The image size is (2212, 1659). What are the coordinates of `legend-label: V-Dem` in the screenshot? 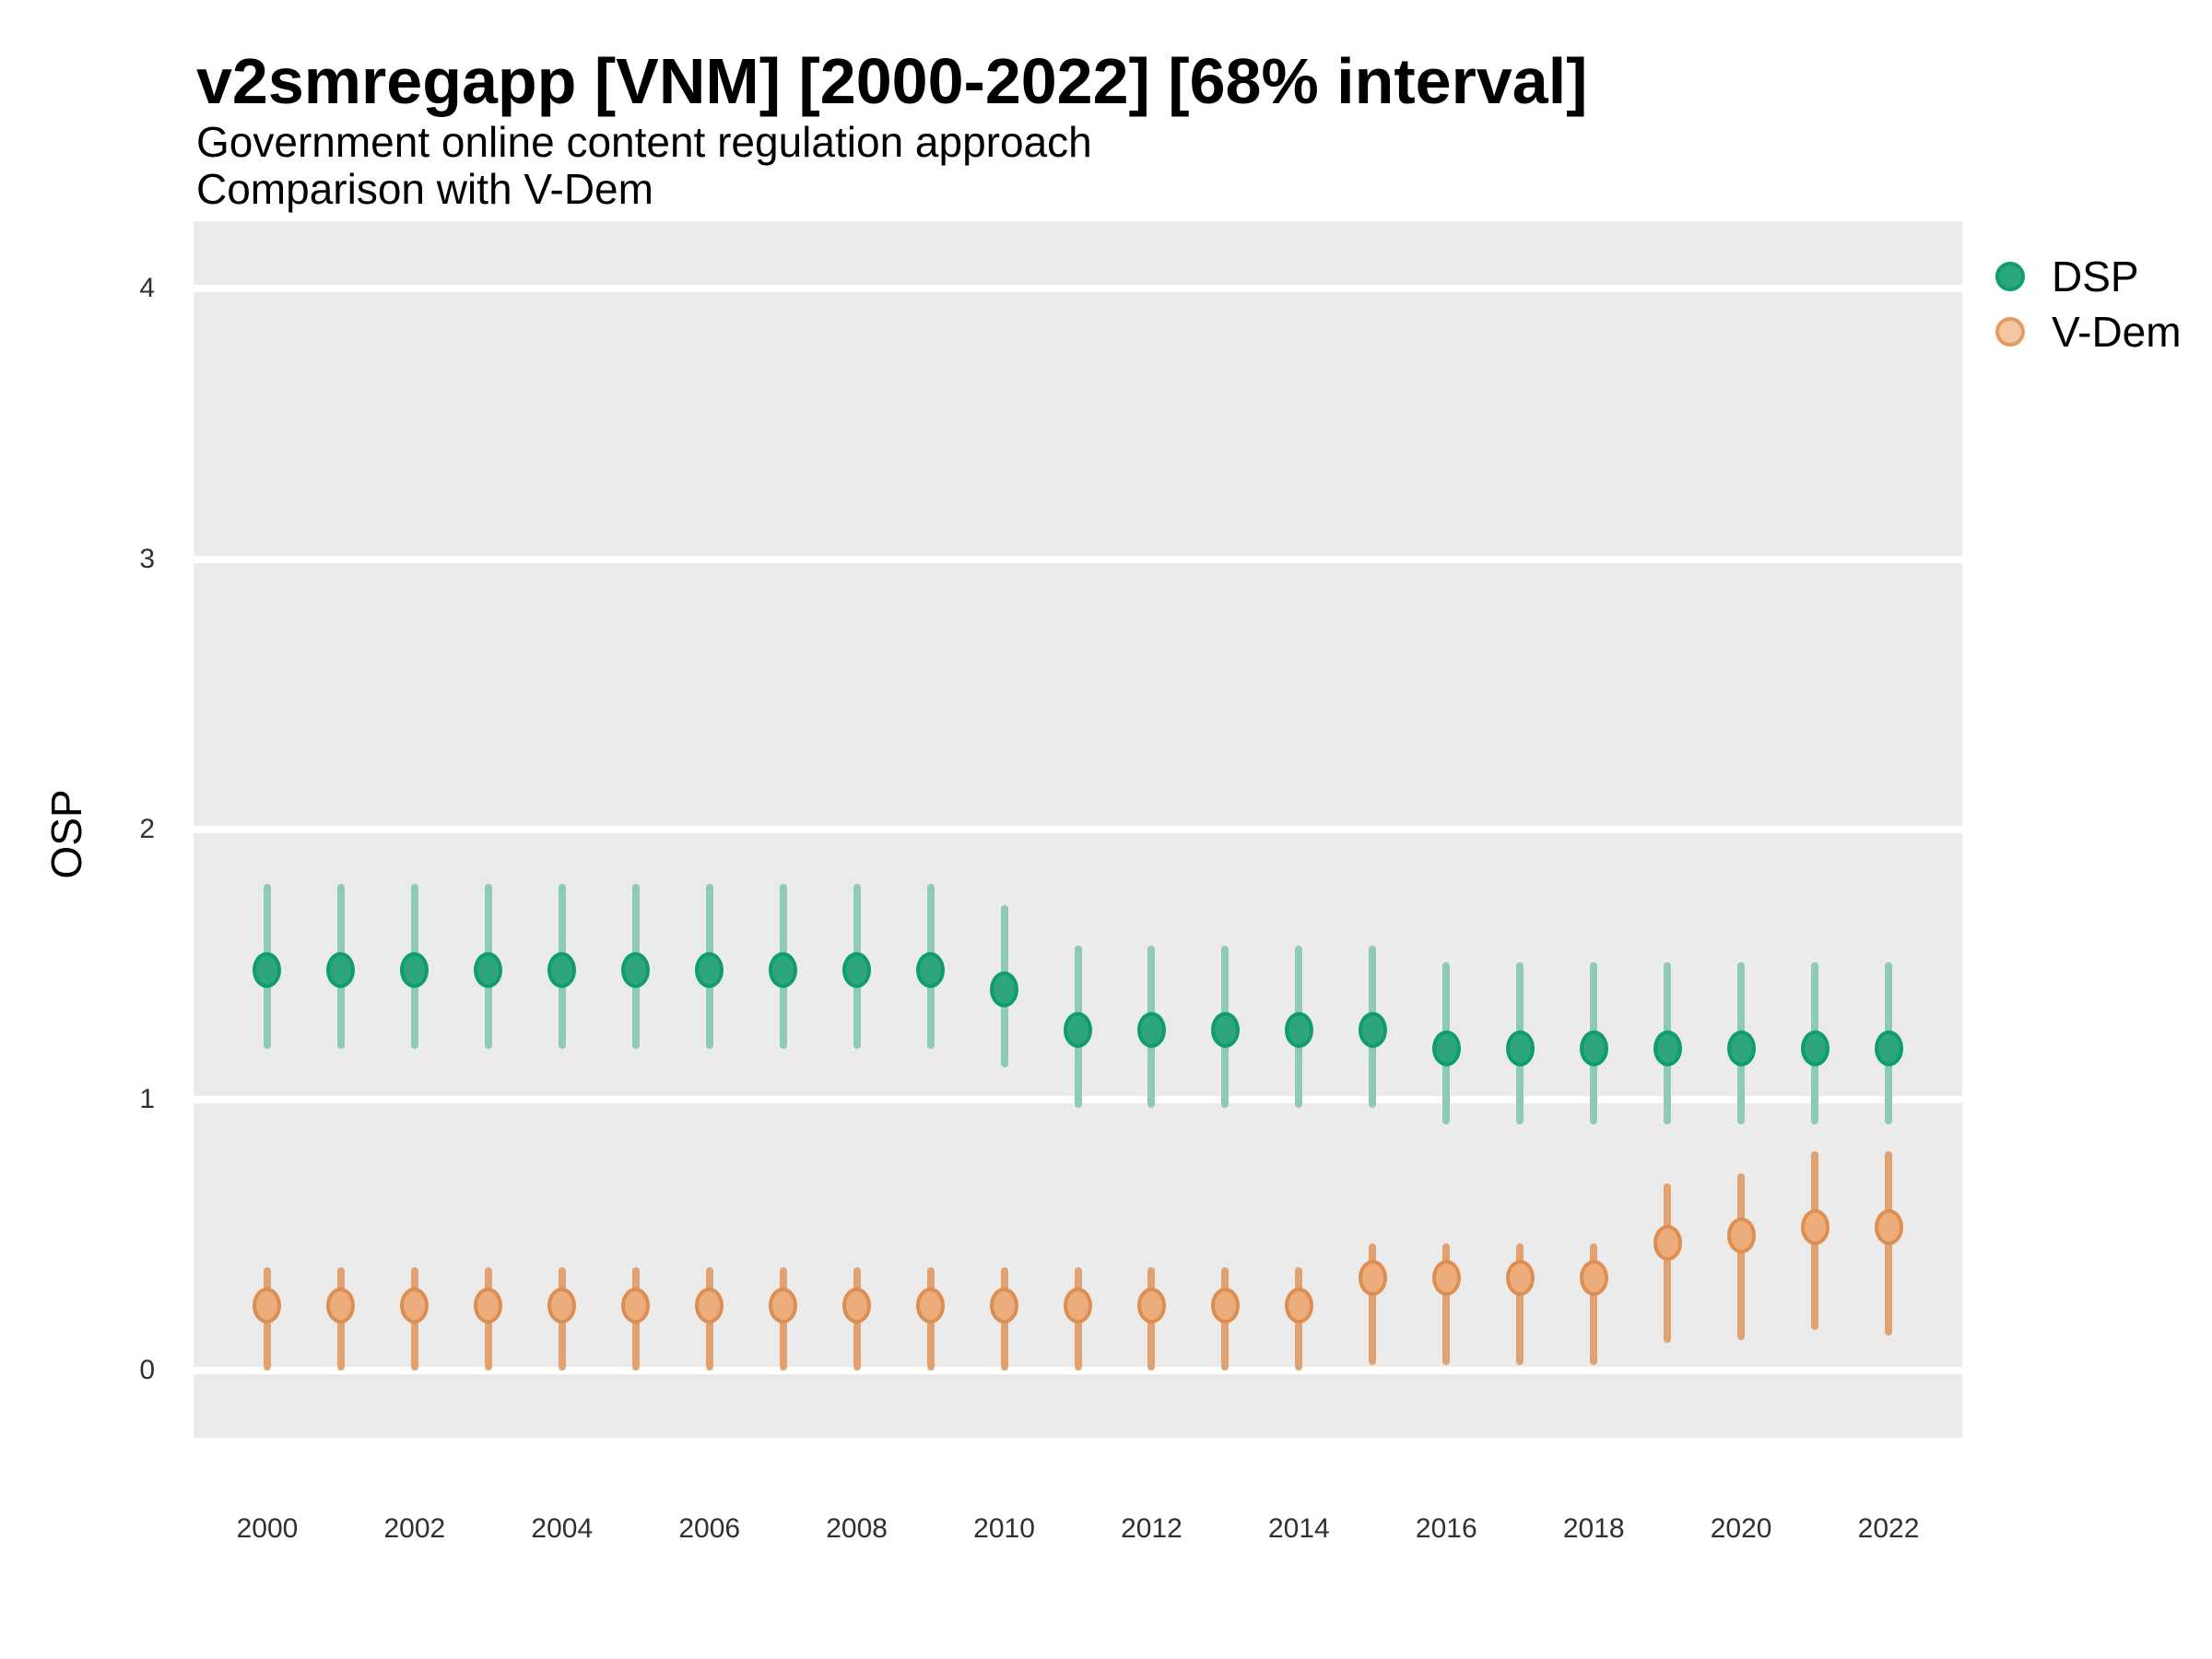 It's located at (2117, 332).